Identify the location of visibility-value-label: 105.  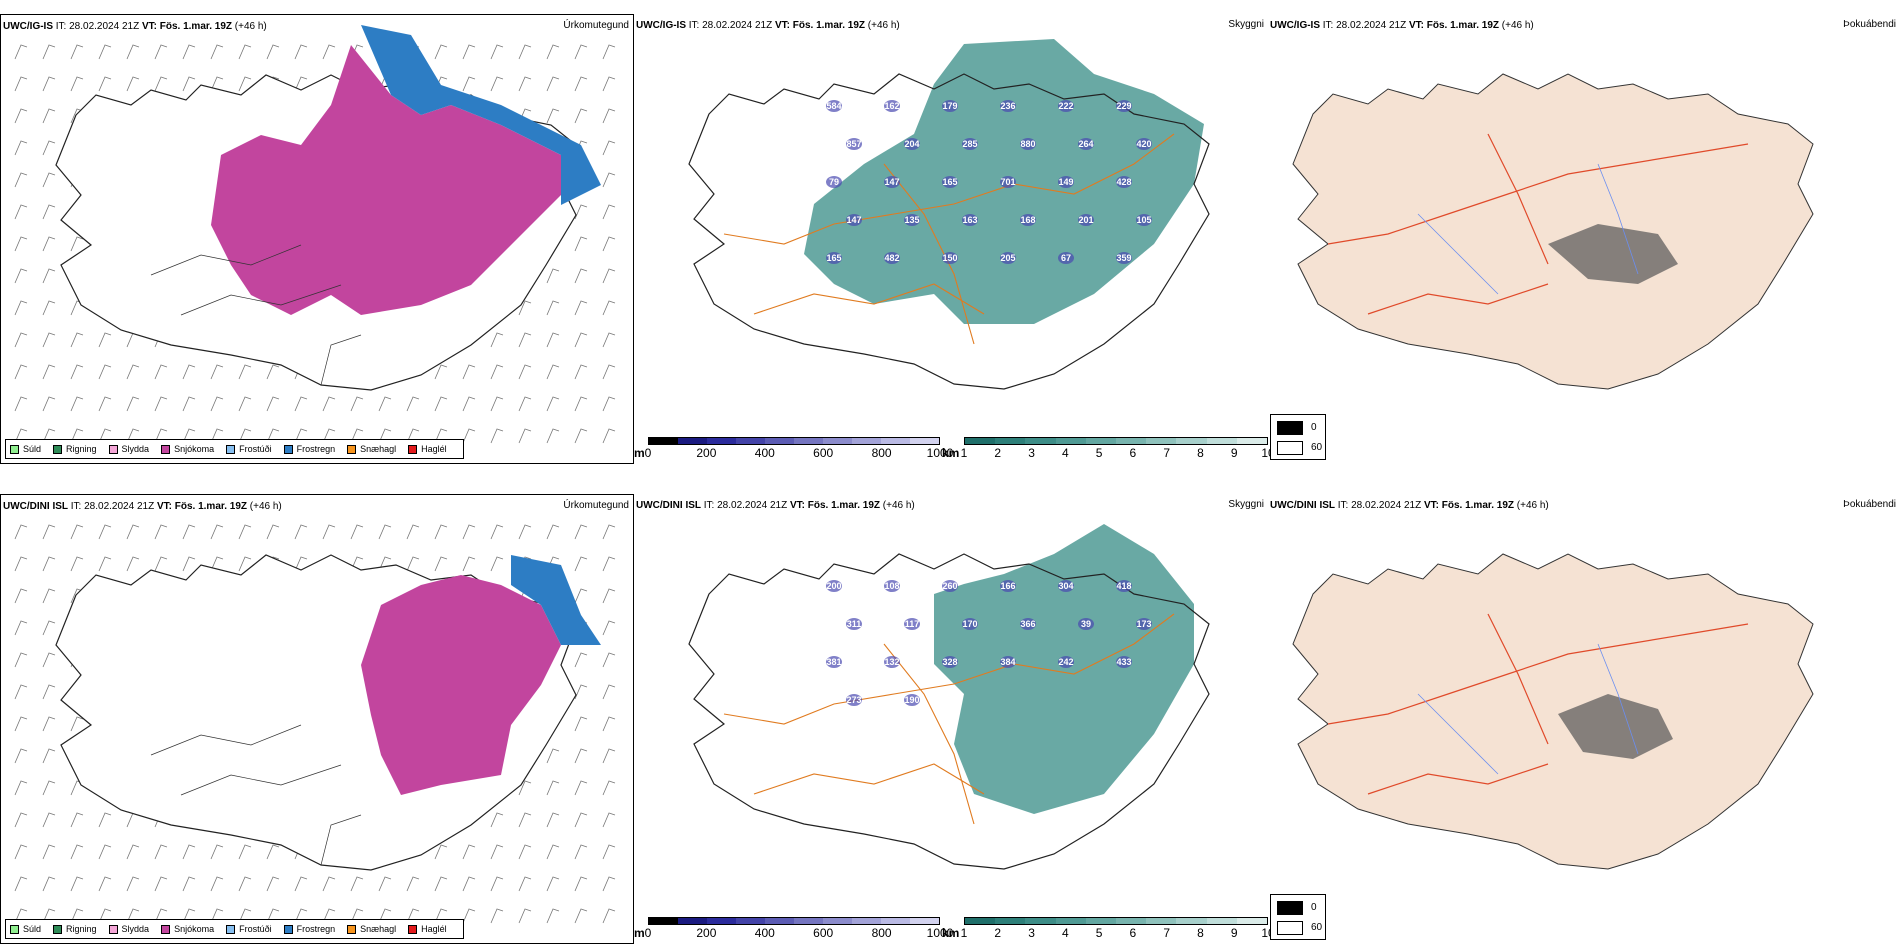
(1143, 220).